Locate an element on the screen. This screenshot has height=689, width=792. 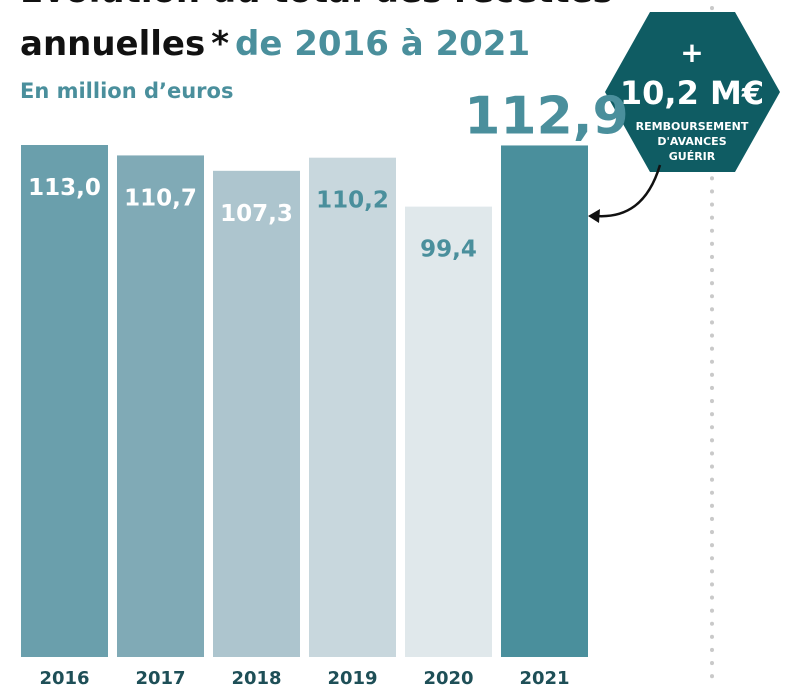
arrow-head is located at coordinates (594, 216).